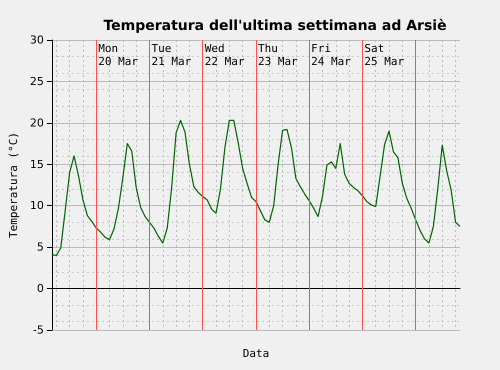  I want to click on y-tick-label: 20, so click(37, 123).